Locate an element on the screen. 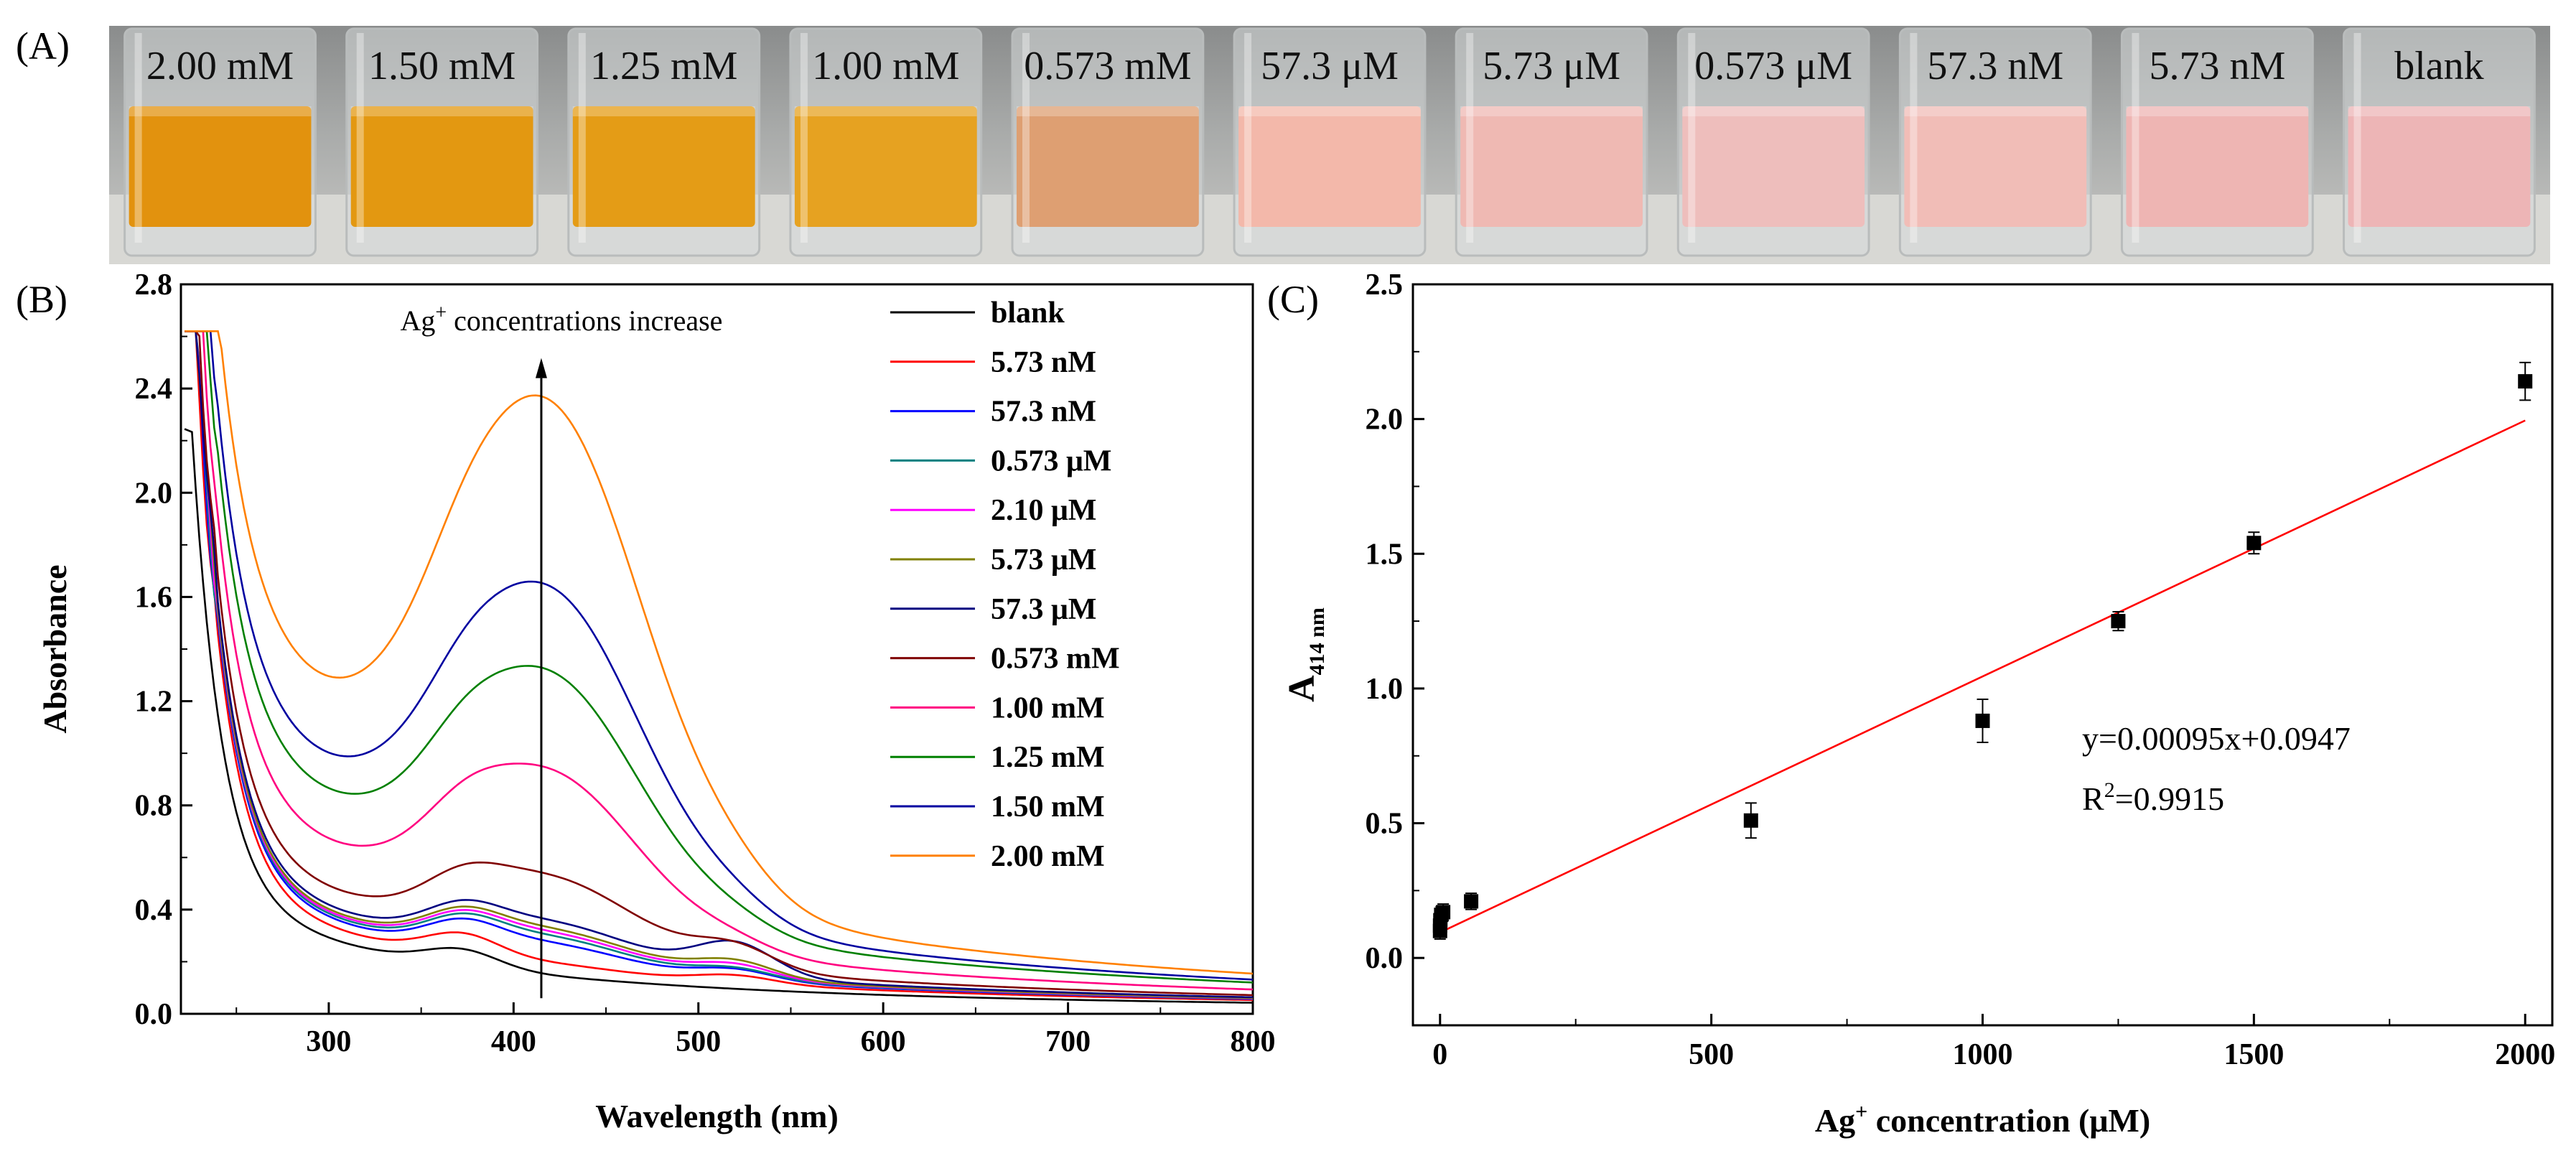  vial: 2.00 mM is located at coordinates (220, 142).